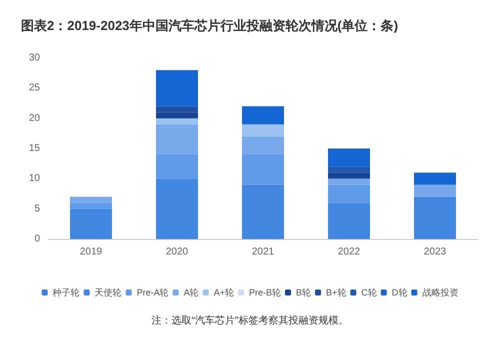  What do you see at coordinates (34, 88) in the screenshot?
I see `y-tick-label: 25` at bounding box center [34, 88].